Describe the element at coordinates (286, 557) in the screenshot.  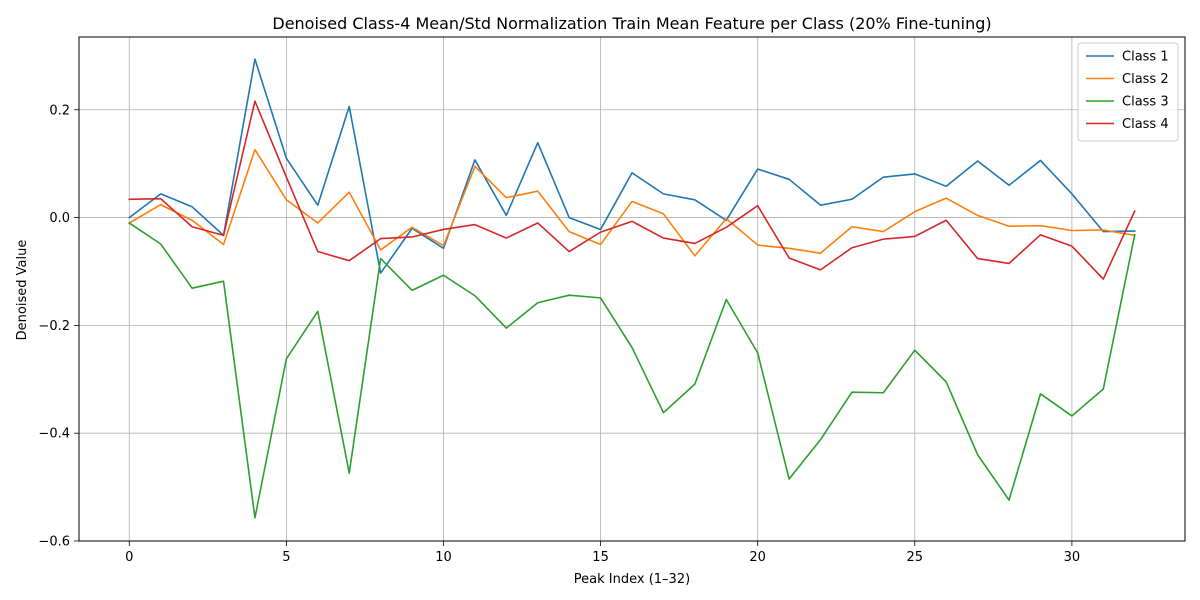
I see `x-tick-label: 5` at that location.